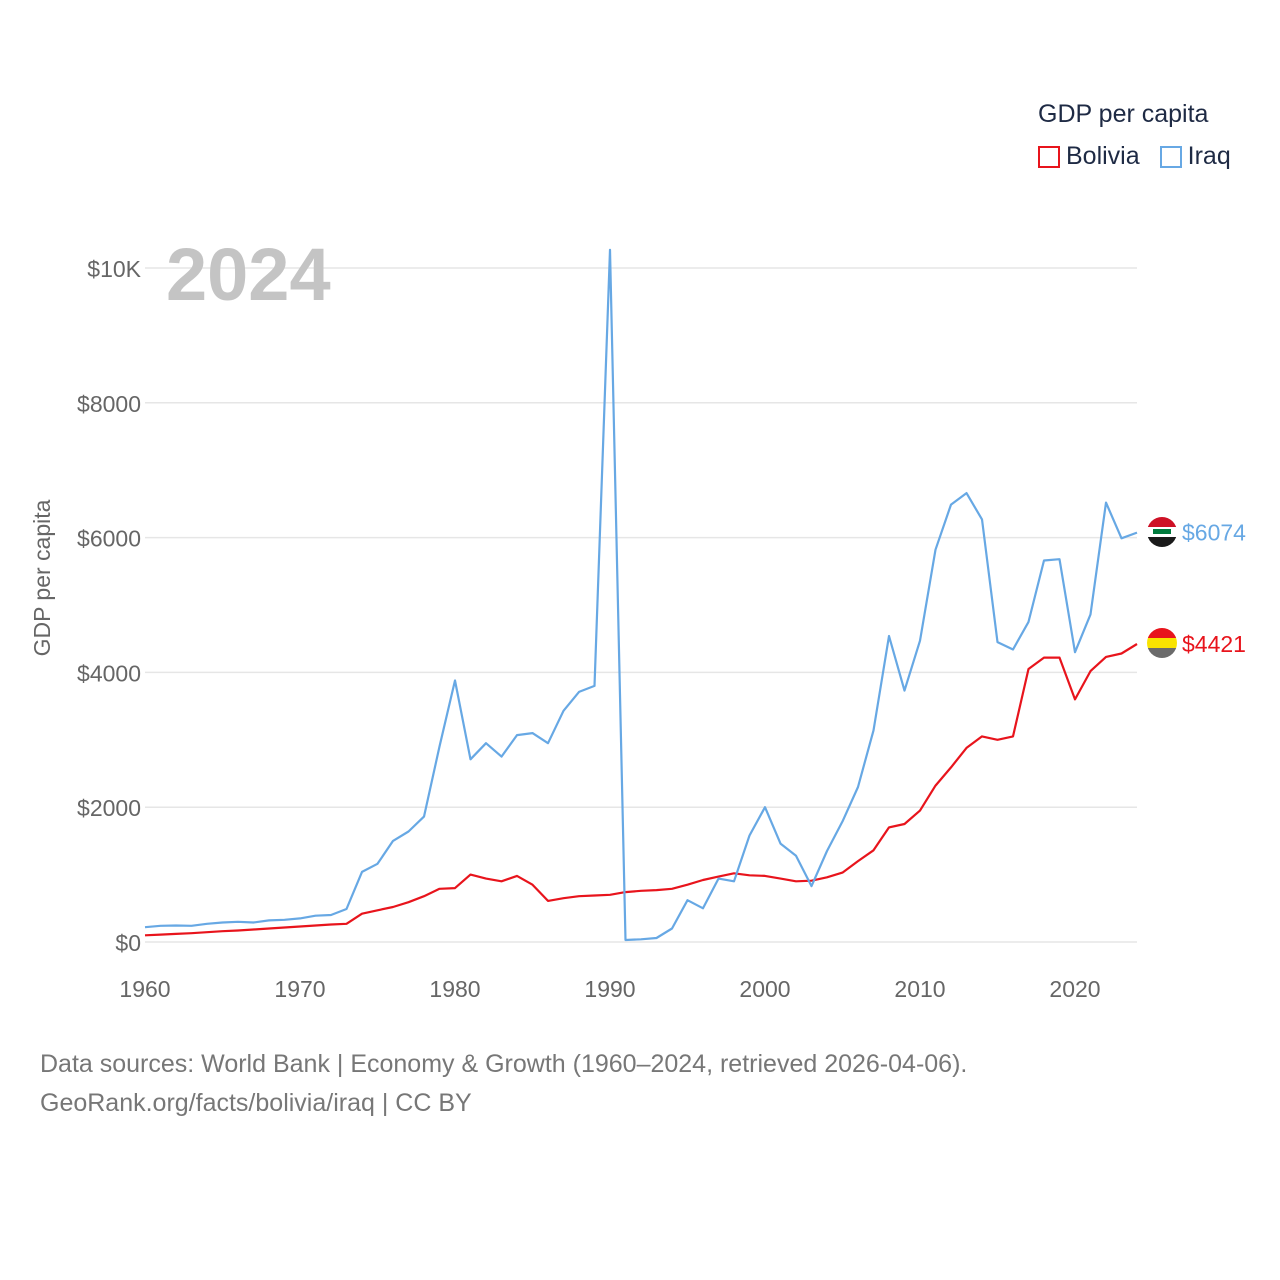 This screenshot has width=1280, height=1280. Describe the element at coordinates (454, 989) in the screenshot. I see `x-tick-label: 1980` at that location.